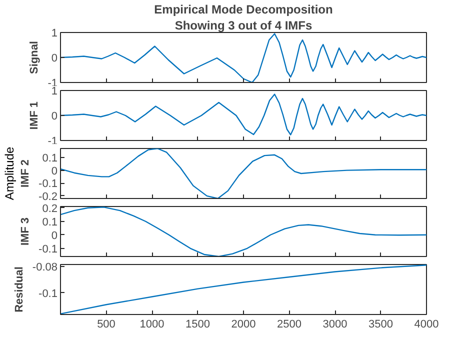 The width and height of the screenshot is (474, 355). Describe the element at coordinates (198, 324) in the screenshot. I see `x-tick-label: 1500` at that location.